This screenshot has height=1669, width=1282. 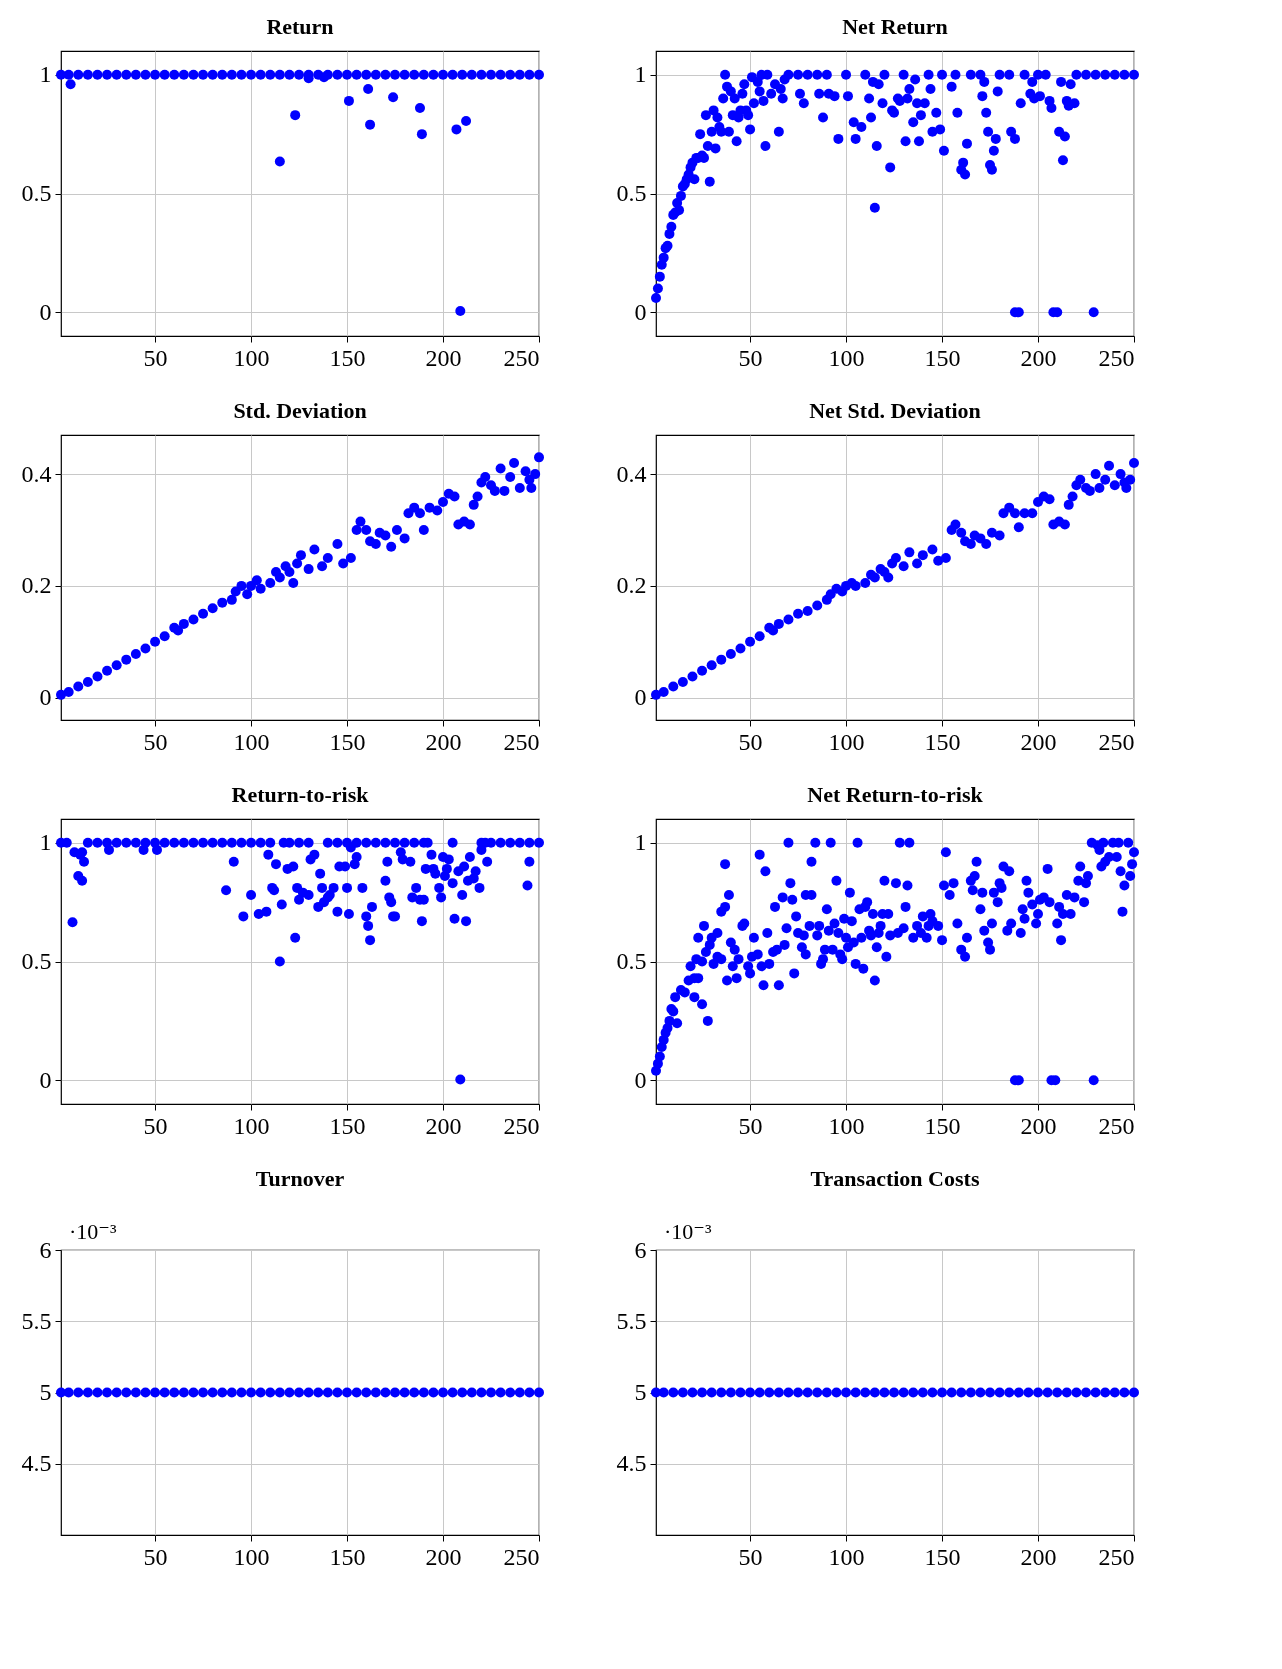 I want to click on chart-title: Return, so click(x=300, y=26).